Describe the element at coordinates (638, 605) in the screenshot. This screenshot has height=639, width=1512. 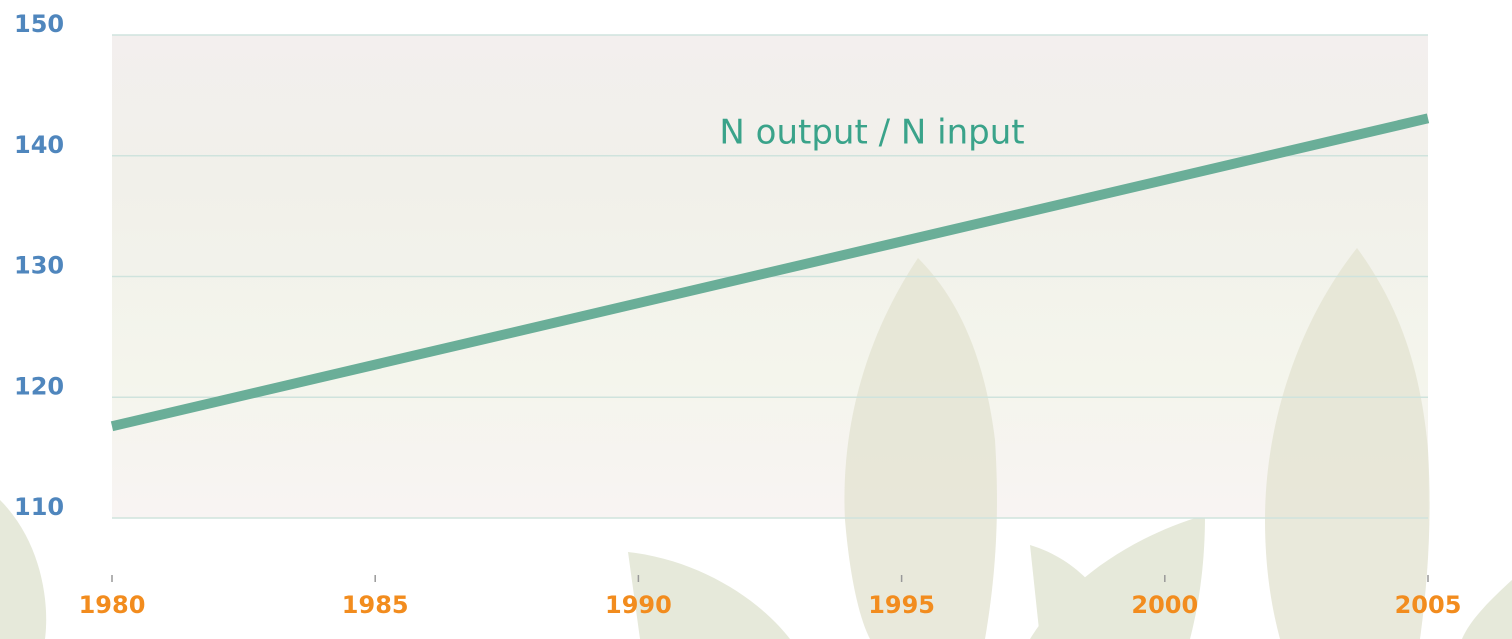
I see `x-tick-label: 1990` at that location.